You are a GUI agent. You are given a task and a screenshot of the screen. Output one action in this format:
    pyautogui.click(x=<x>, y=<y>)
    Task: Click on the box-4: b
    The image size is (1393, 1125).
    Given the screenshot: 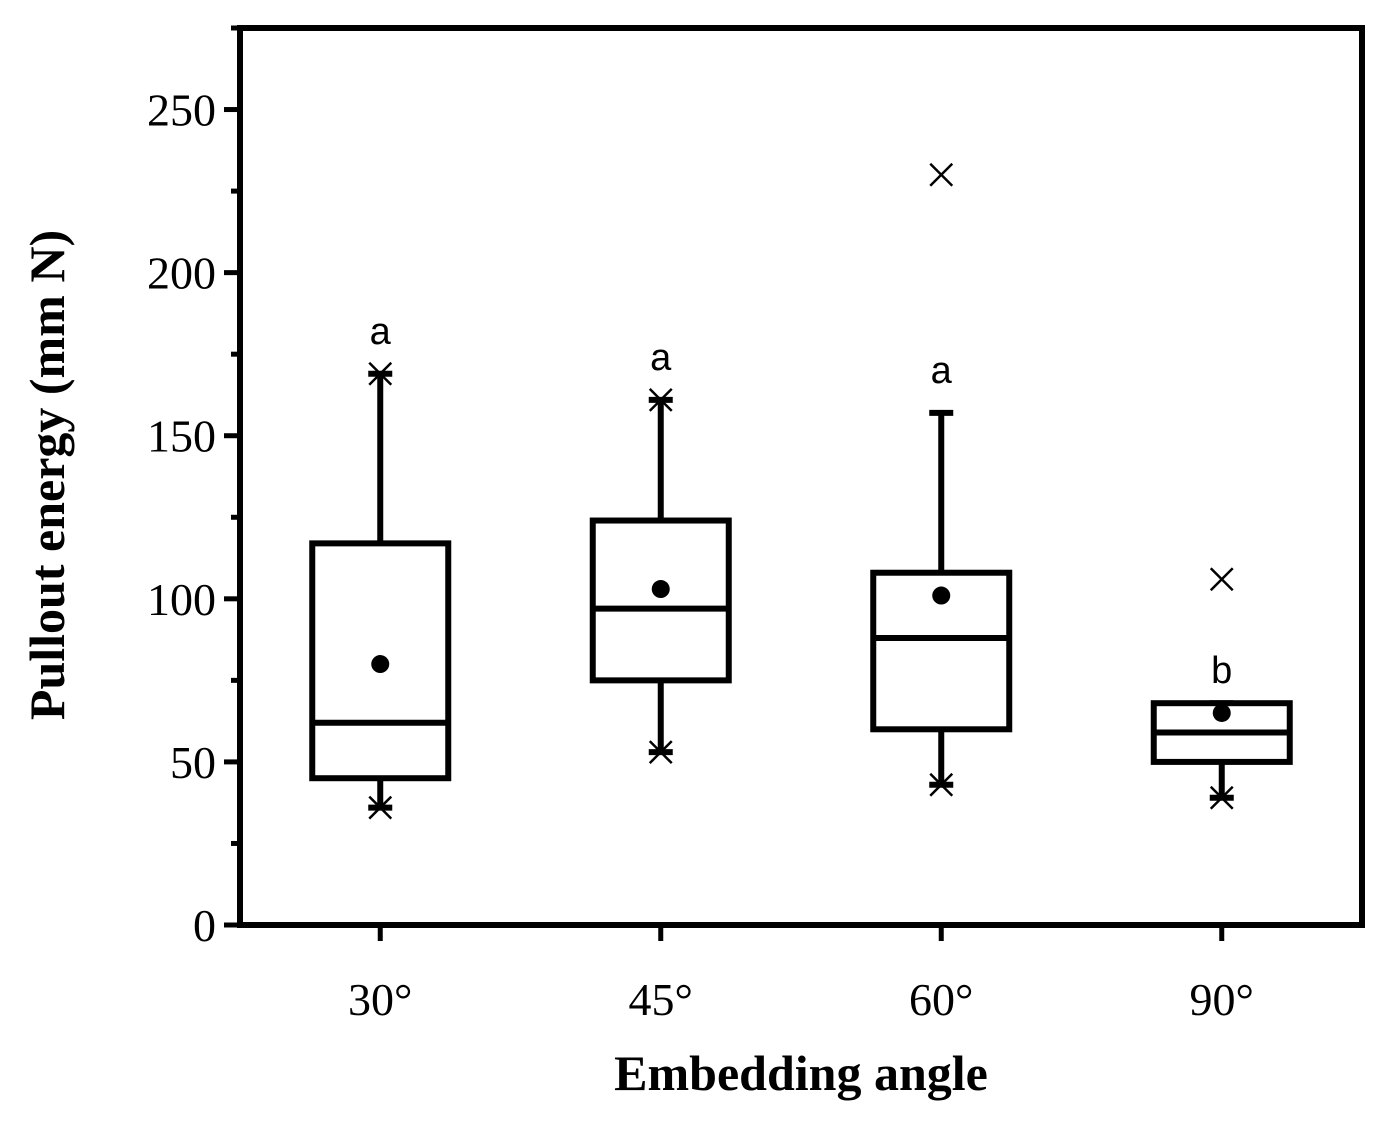 What is the action you would take?
    pyautogui.click(x=1221, y=688)
    